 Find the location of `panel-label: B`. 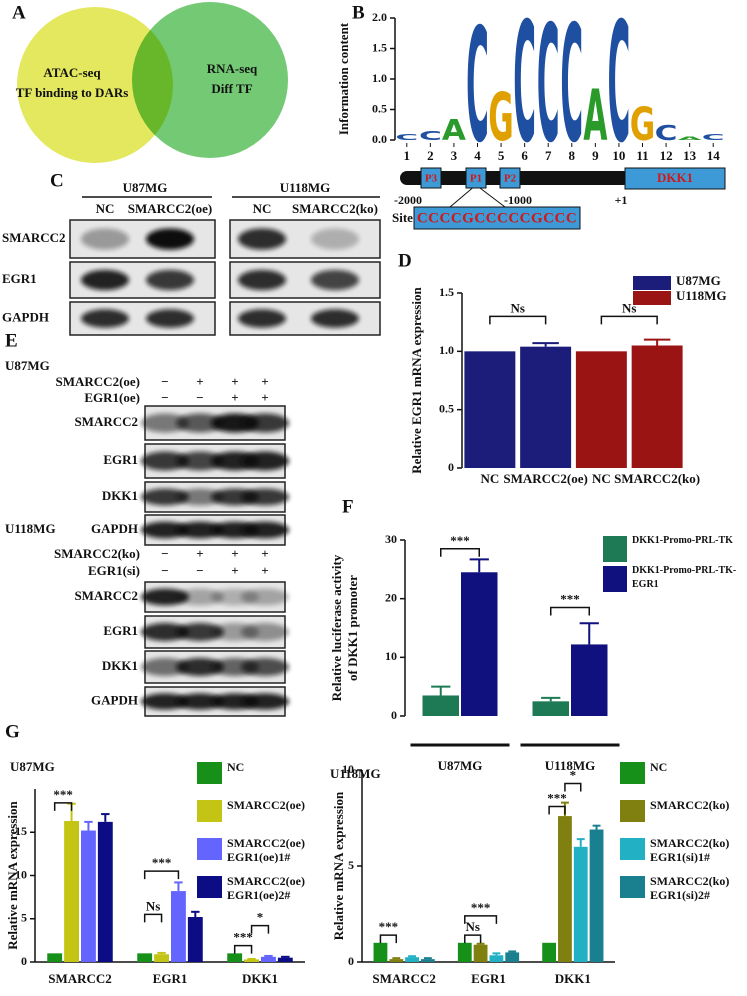

panel-label: B is located at coordinates (358, 12).